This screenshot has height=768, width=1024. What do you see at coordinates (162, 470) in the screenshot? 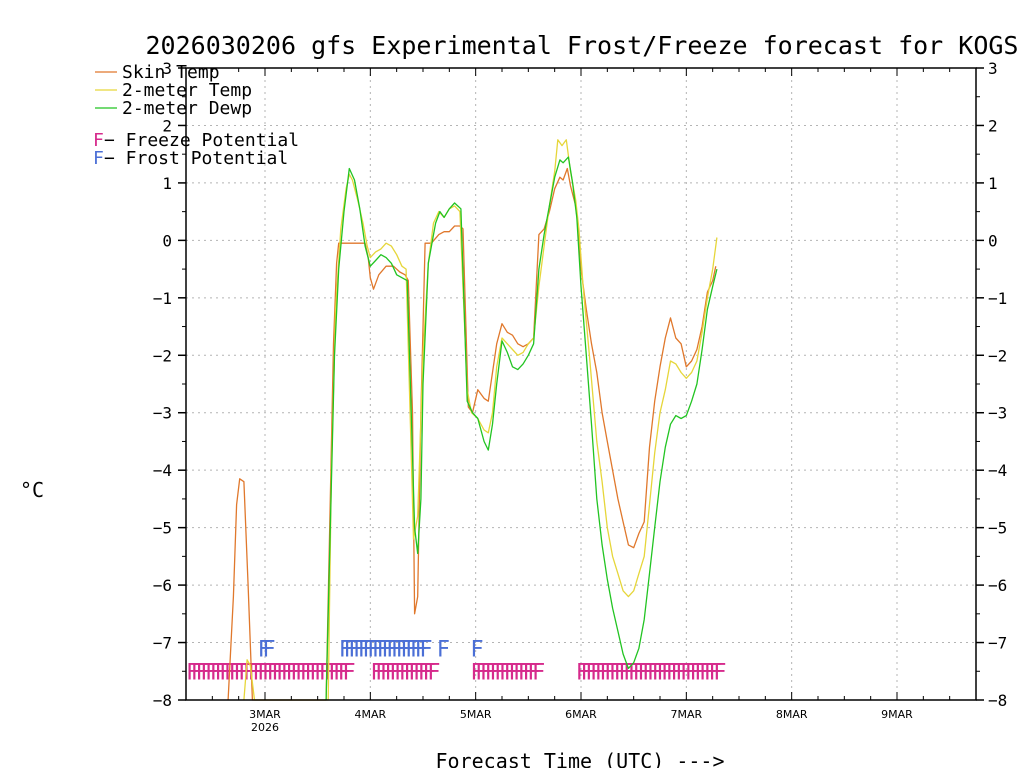
I see `y-tick-label: −4` at bounding box center [162, 470].